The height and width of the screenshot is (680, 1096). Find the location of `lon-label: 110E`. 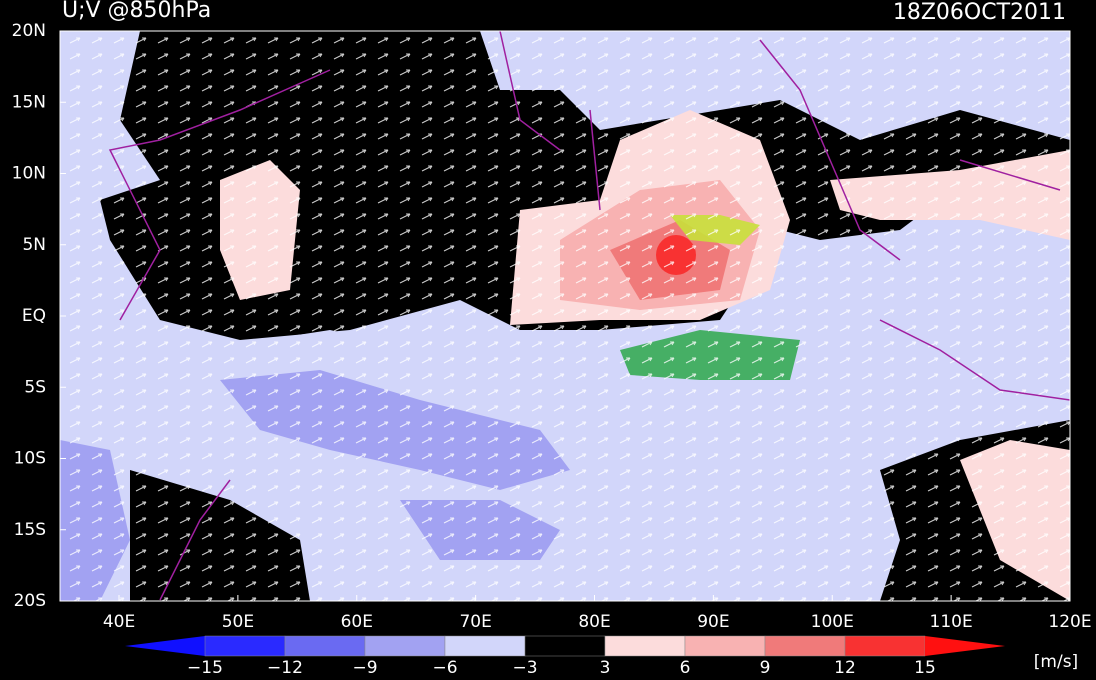

lon-label: 110E is located at coordinates (951, 622).